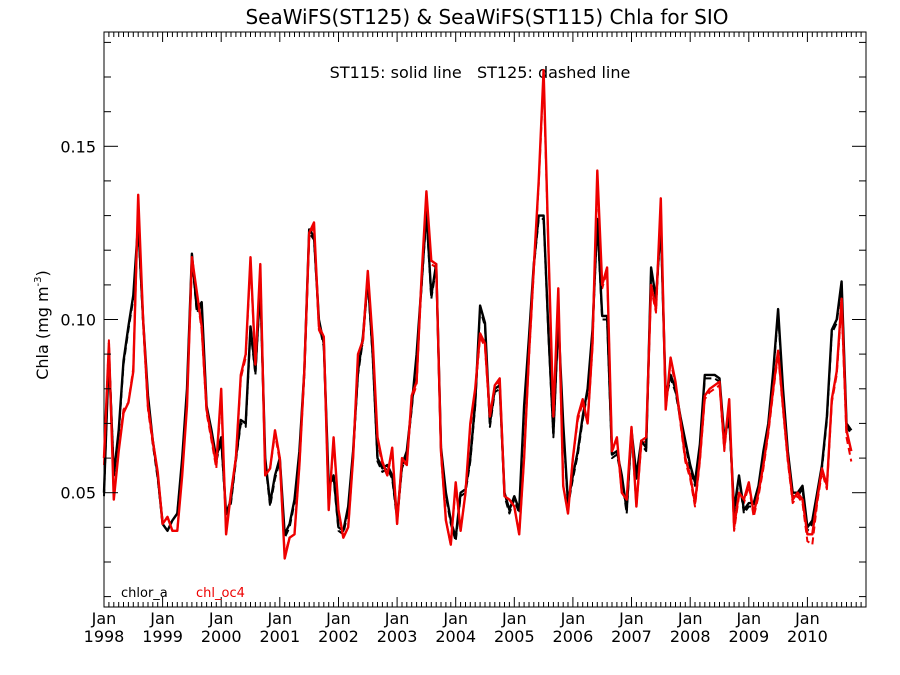 The height and width of the screenshot is (675, 900). I want to click on x-tick-label-year: 2009, so click(748, 636).